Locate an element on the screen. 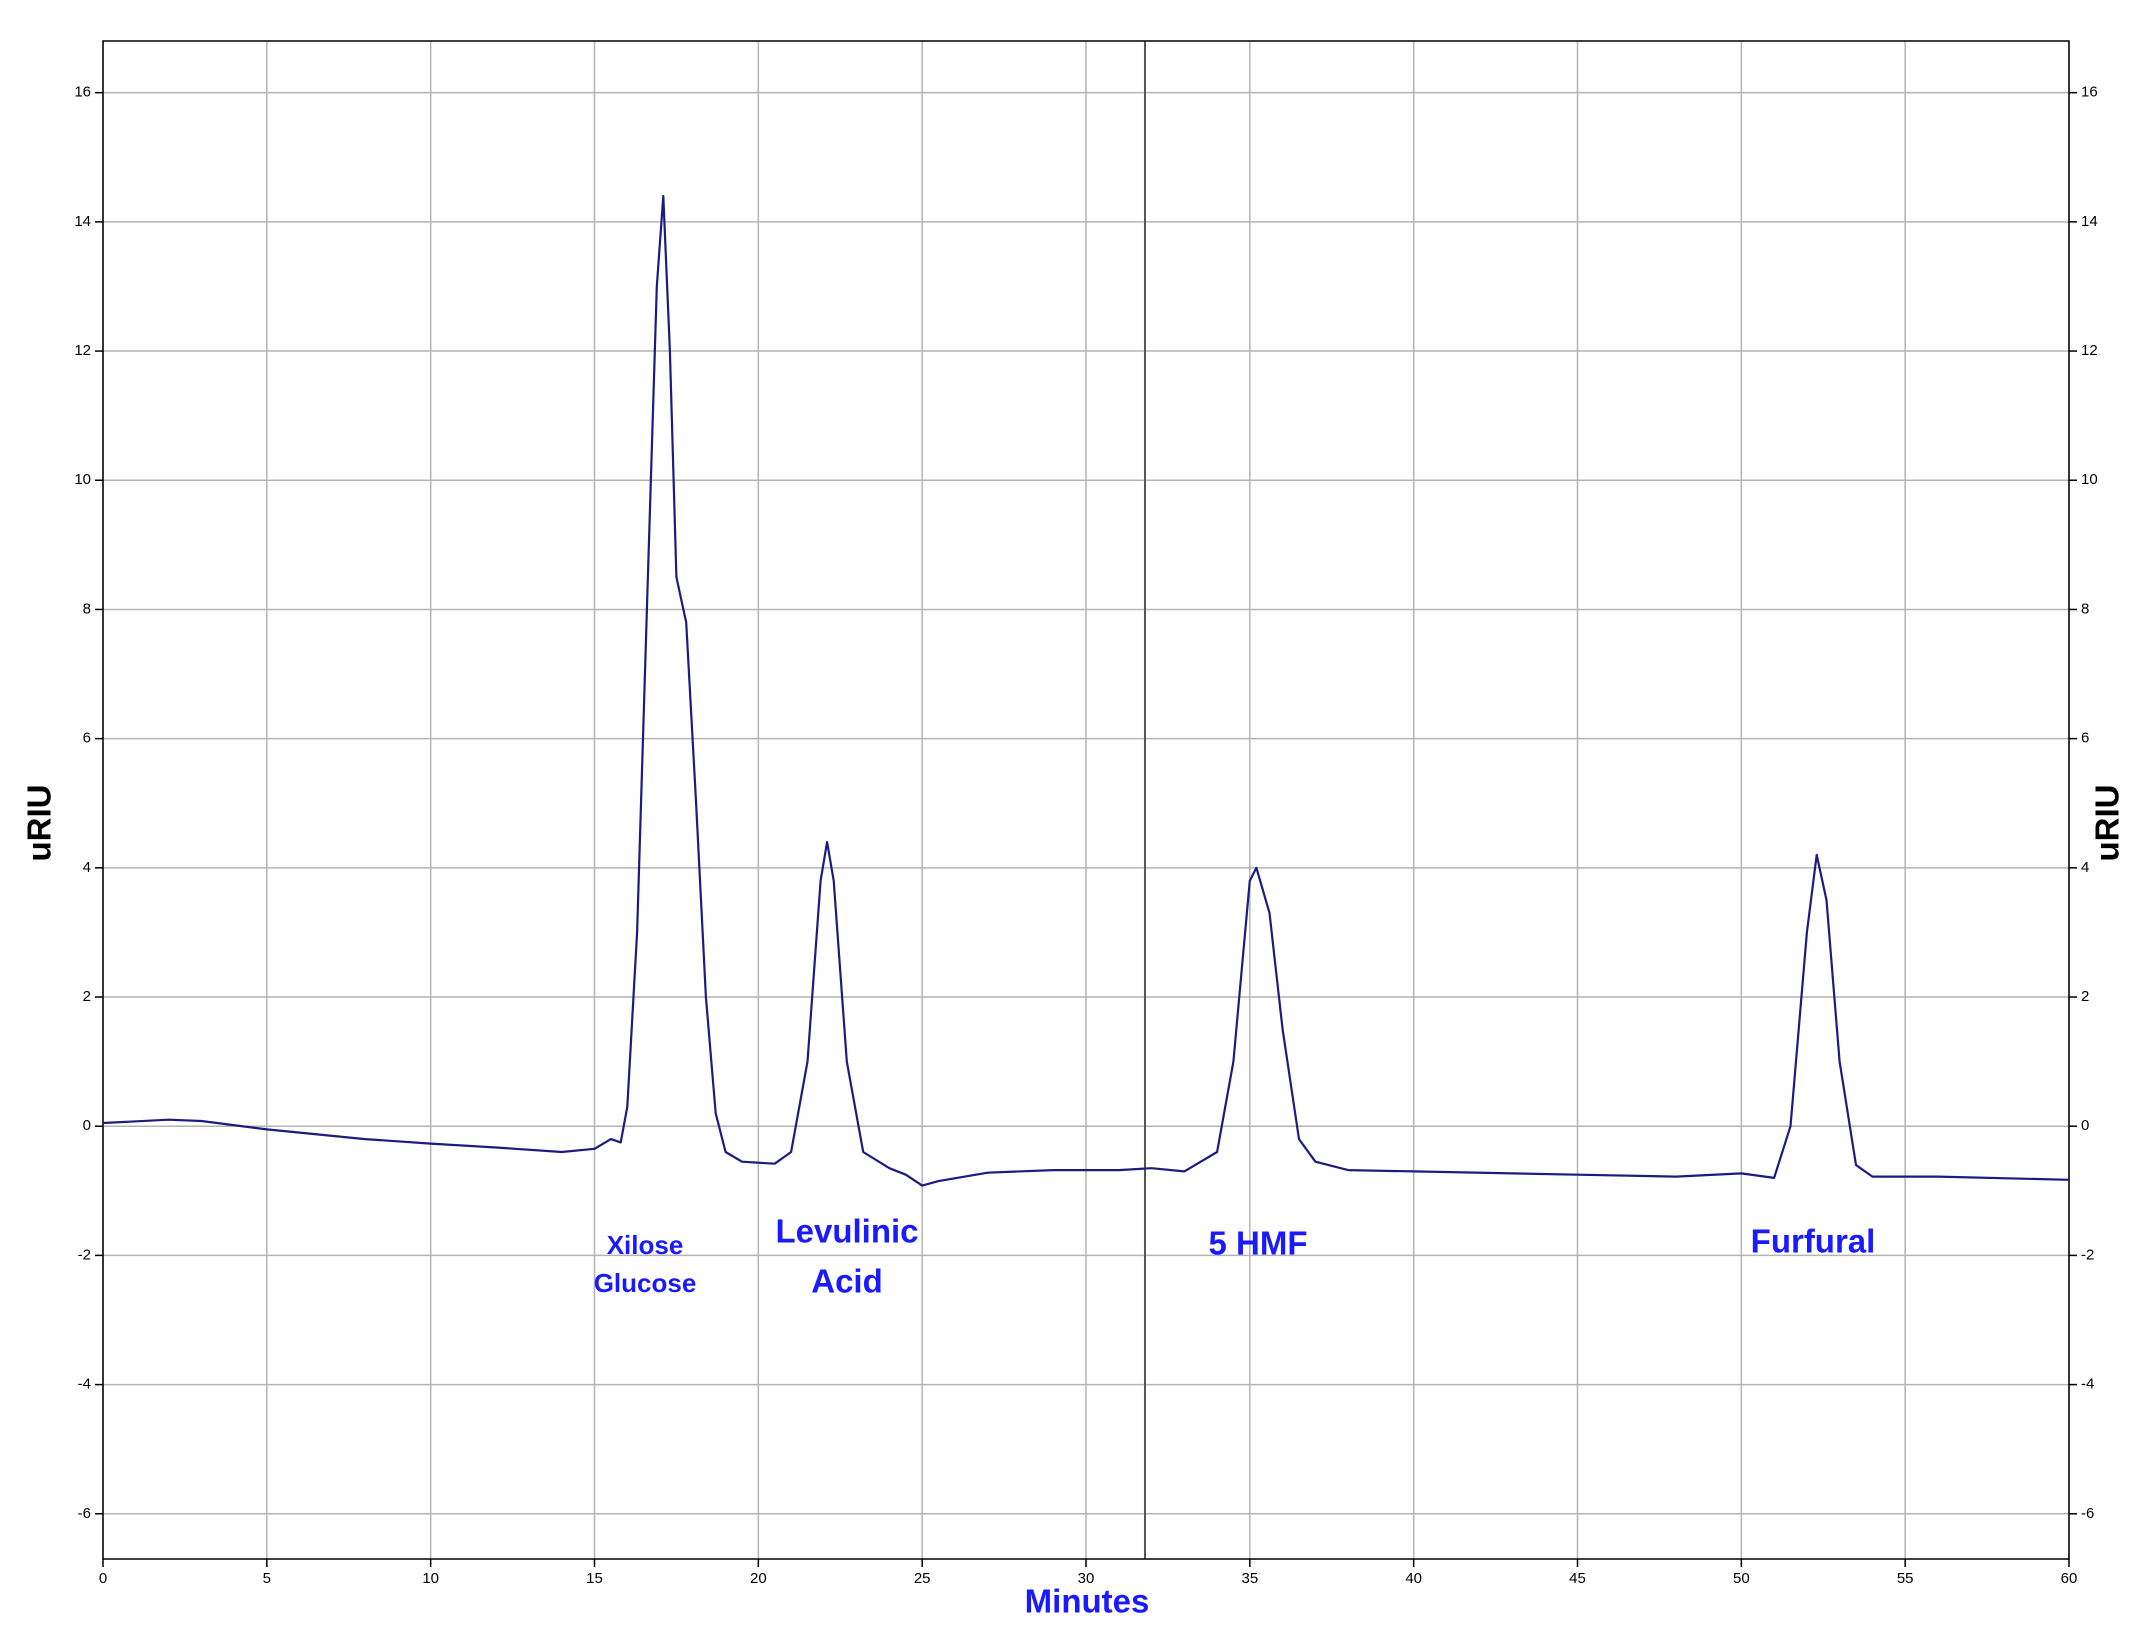 This screenshot has width=2145, height=1643. y-tick-label: 2 is located at coordinates (87, 996).